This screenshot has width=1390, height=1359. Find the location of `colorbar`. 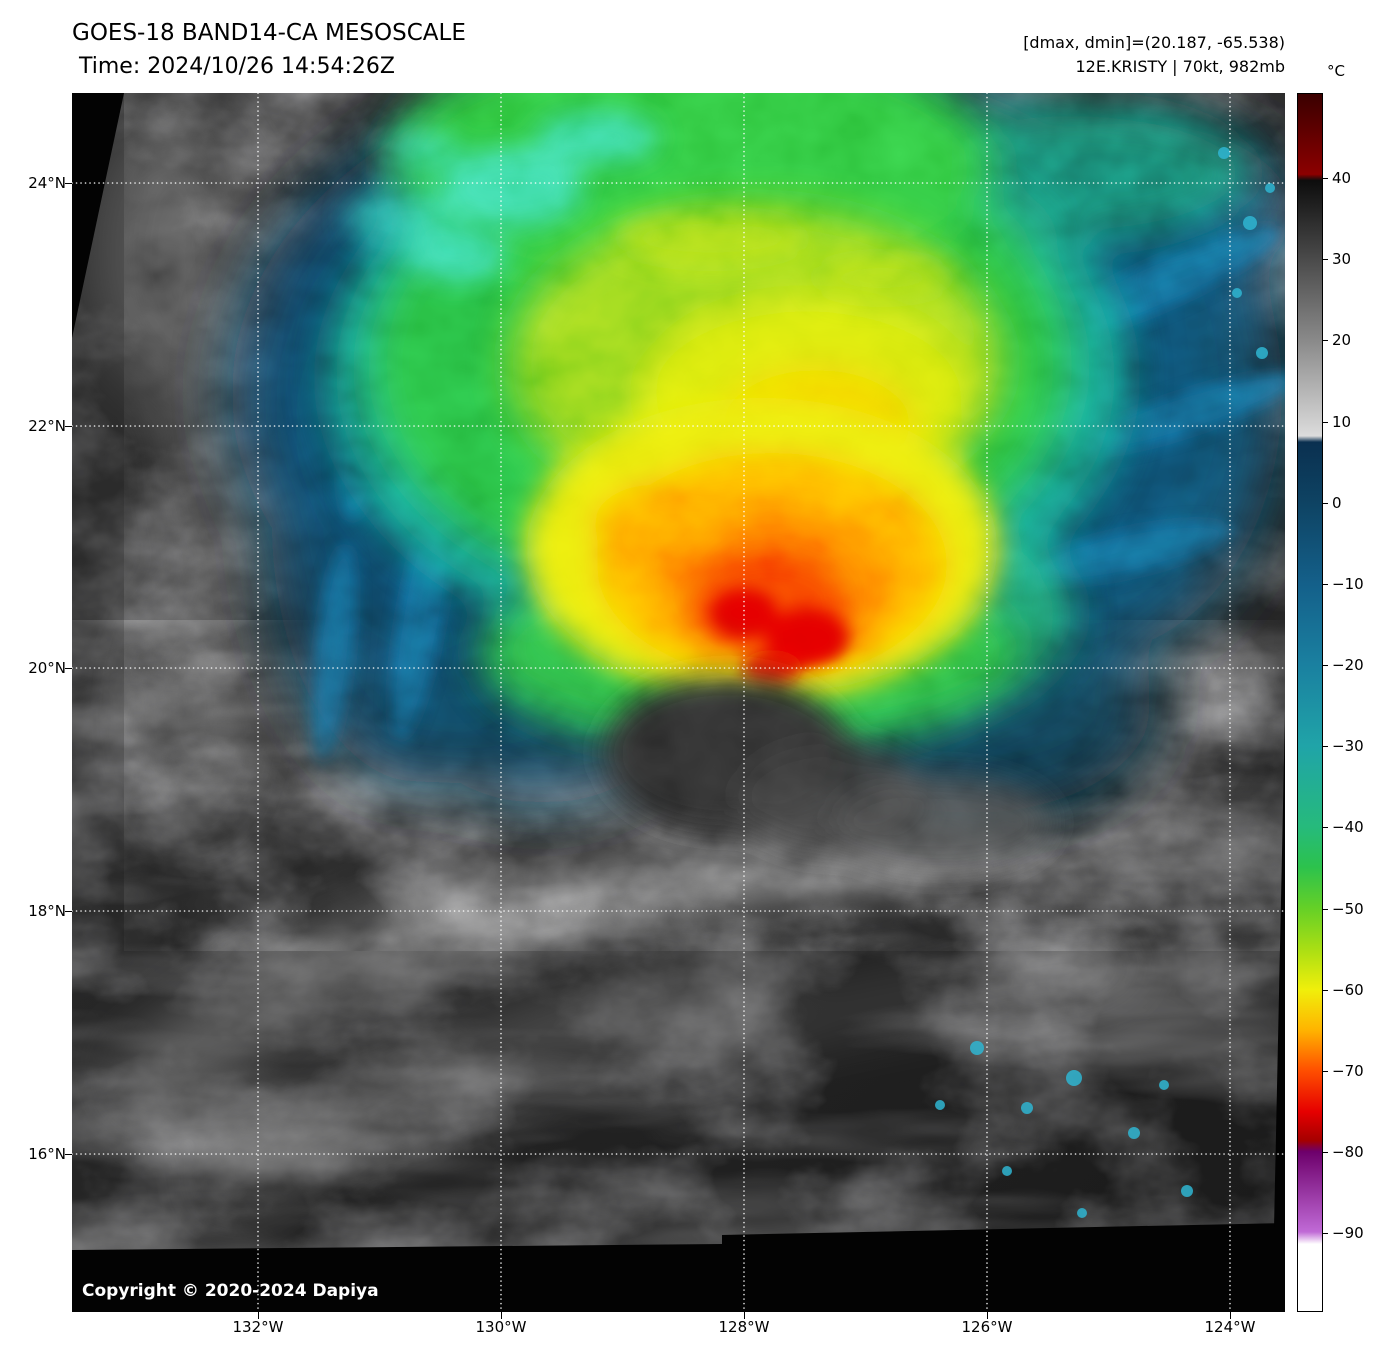

colorbar is located at coordinates (1310, 702).